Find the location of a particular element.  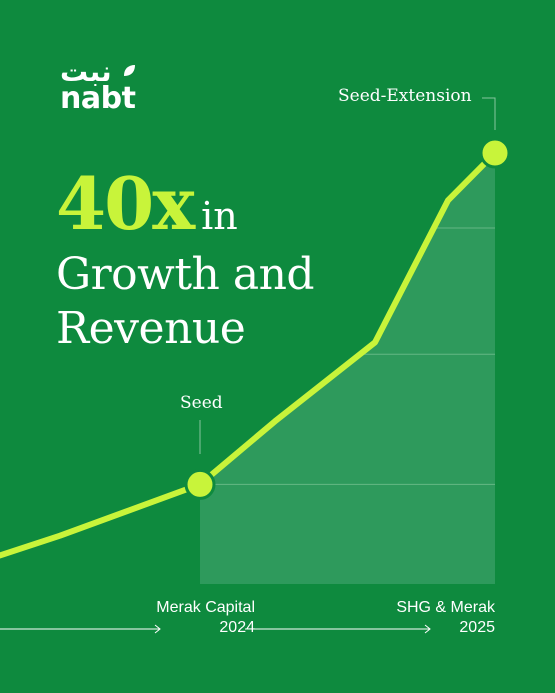

headline-line-growth: Growth and is located at coordinates (185, 274).